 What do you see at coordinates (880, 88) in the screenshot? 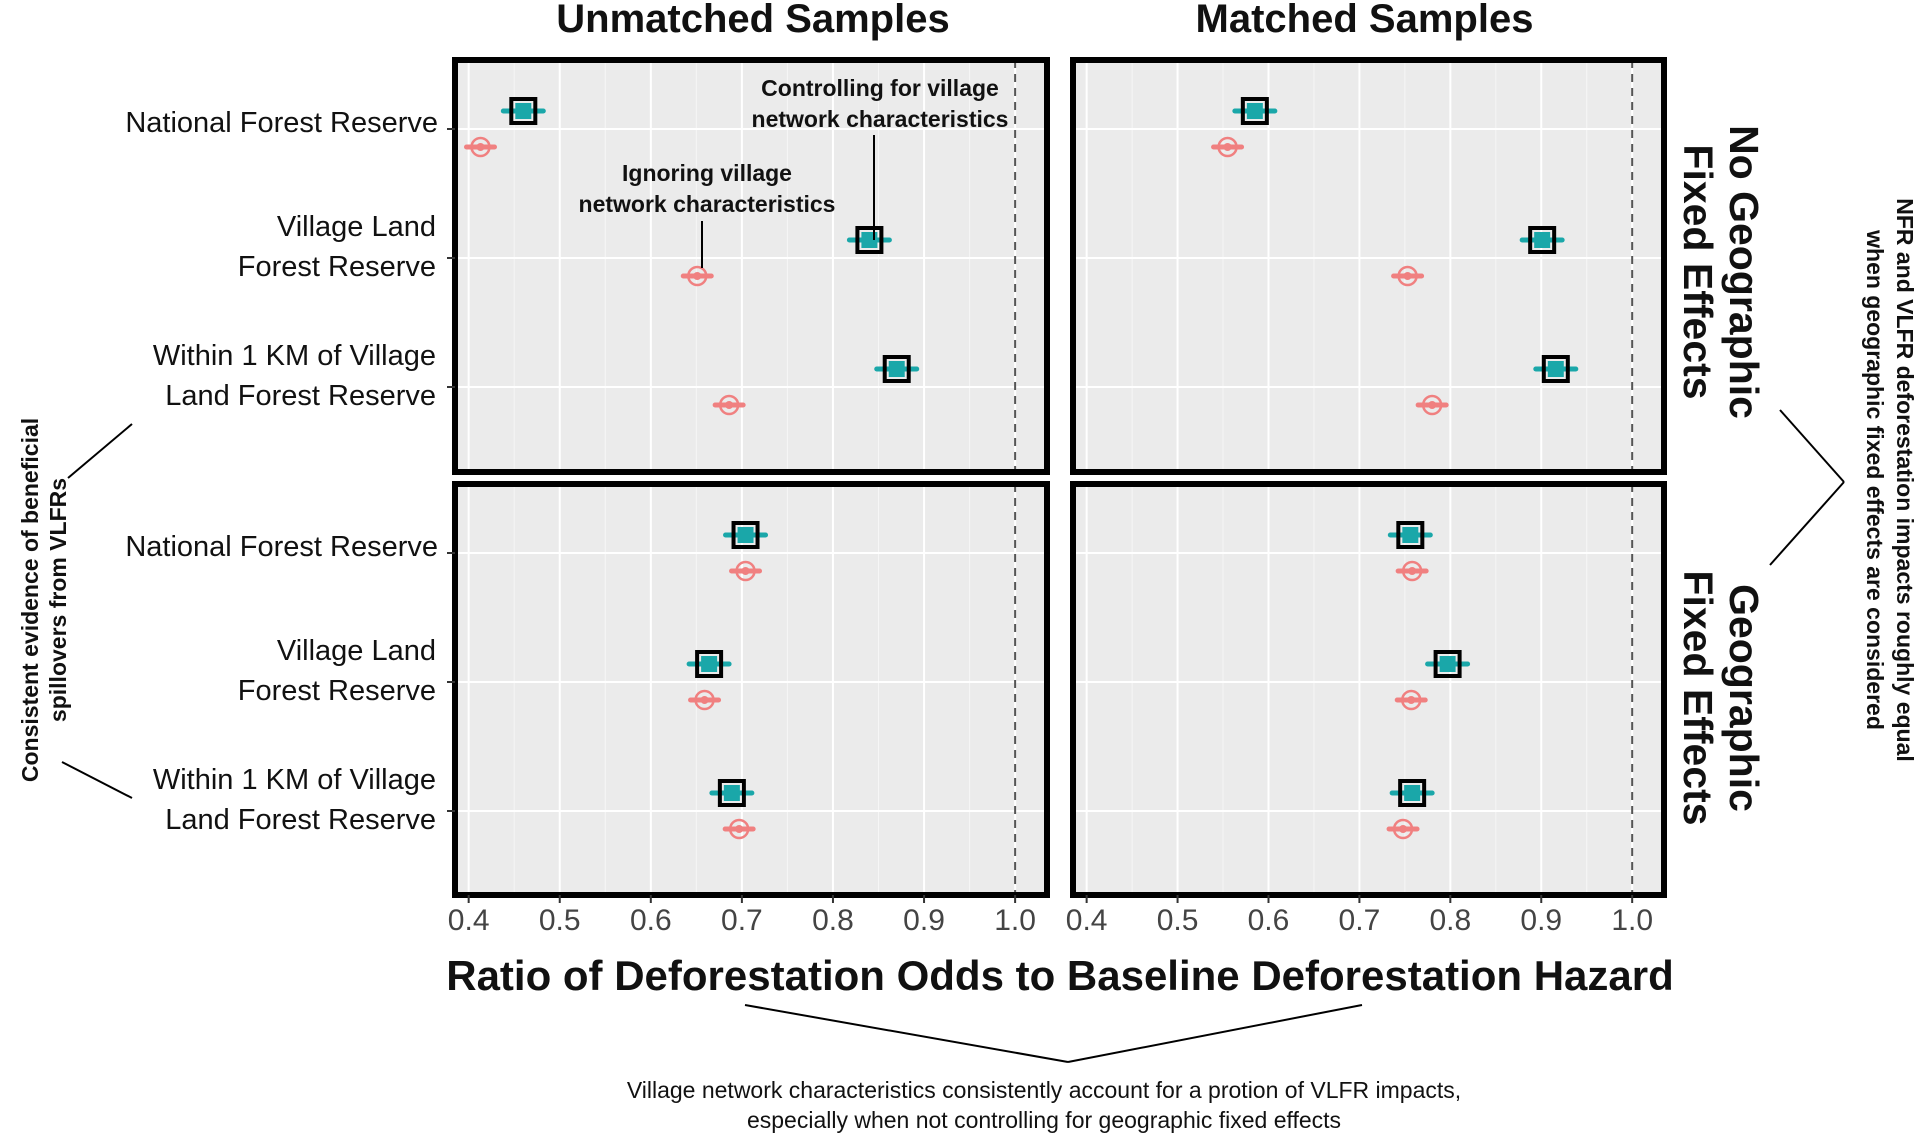
I see `annotation-controlling-line1: Controlling for village` at bounding box center [880, 88].